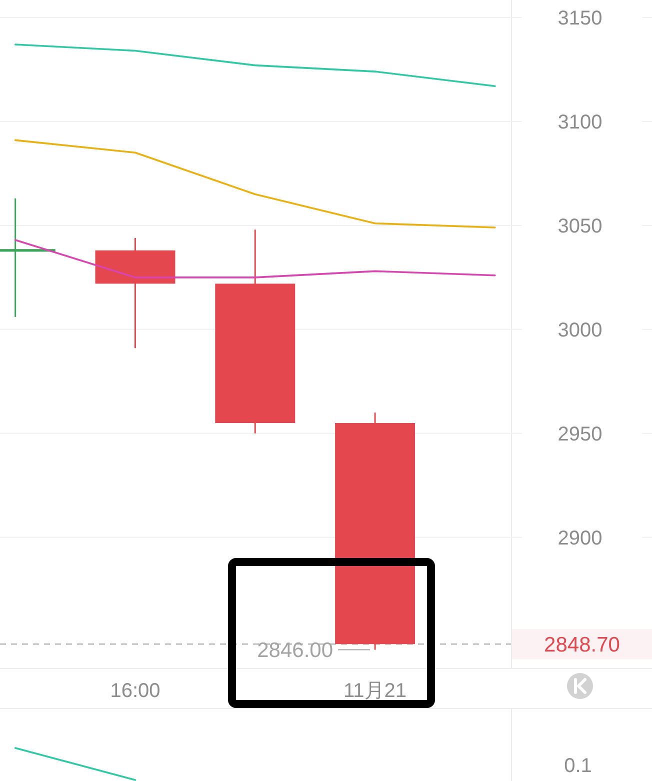  What do you see at coordinates (580, 18) in the screenshot?
I see `y-tick-label: 3150` at bounding box center [580, 18].